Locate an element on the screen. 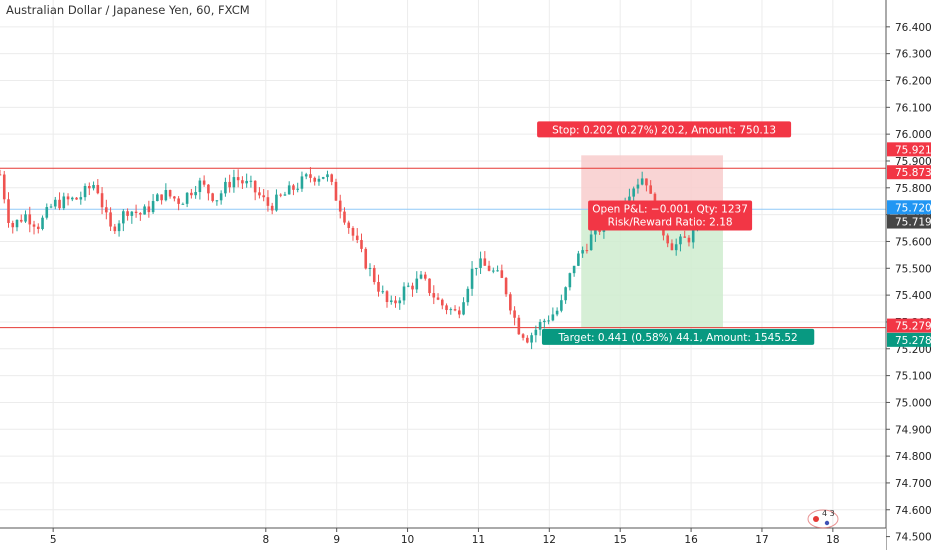 Image resolution: width=932 pixels, height=550 pixels. x-tick-label: 15 is located at coordinates (620, 540).